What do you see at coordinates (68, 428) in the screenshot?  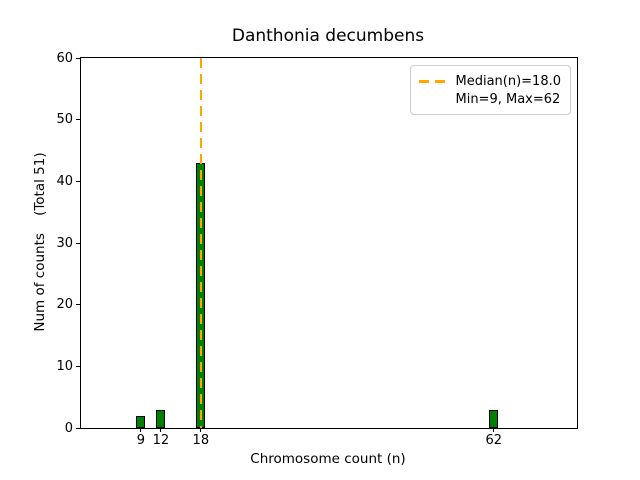 I see `y-tick-label: 0` at bounding box center [68, 428].